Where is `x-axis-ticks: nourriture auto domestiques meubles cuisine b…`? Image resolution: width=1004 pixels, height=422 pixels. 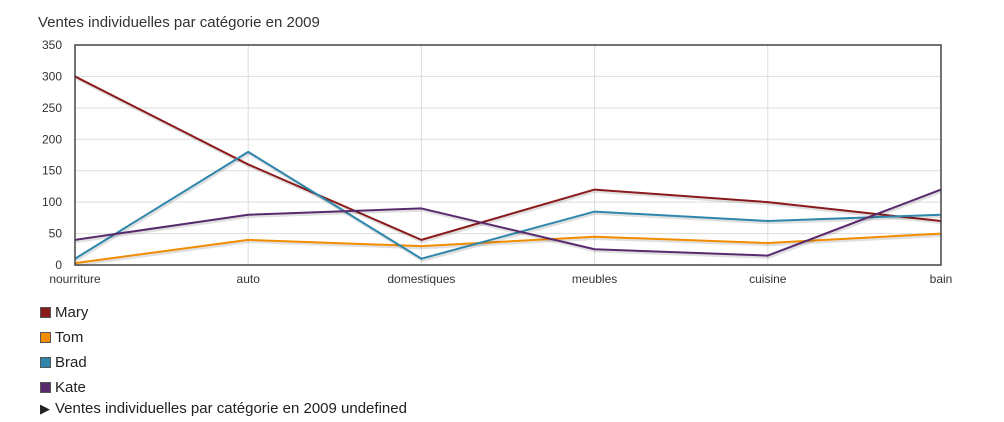
x-axis-ticks: nourriture auto domestiques meubles cuisine b… is located at coordinates (500, 279).